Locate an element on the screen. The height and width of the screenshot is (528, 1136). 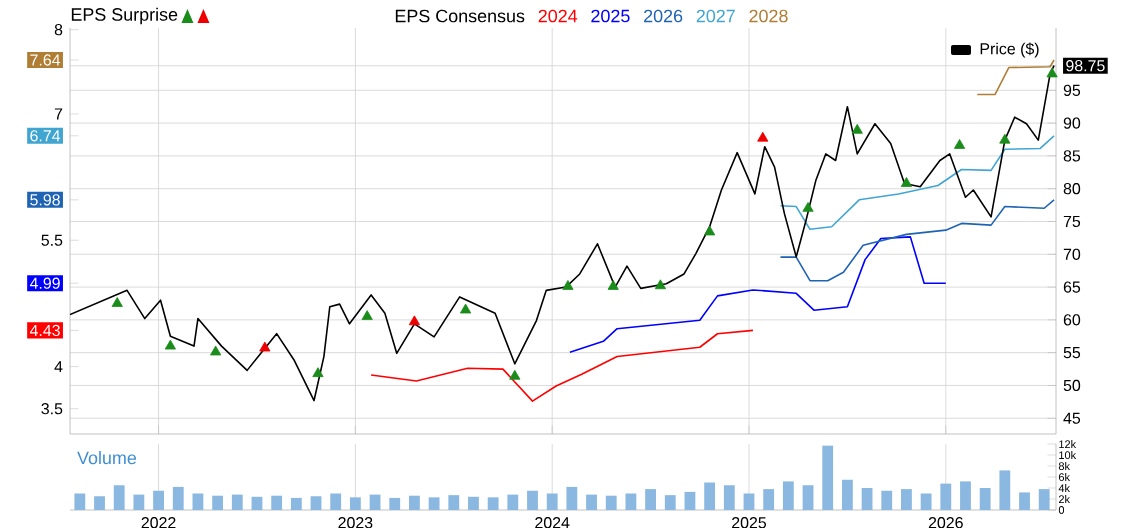
text: EPS Surprise is located at coordinates (124, 16).